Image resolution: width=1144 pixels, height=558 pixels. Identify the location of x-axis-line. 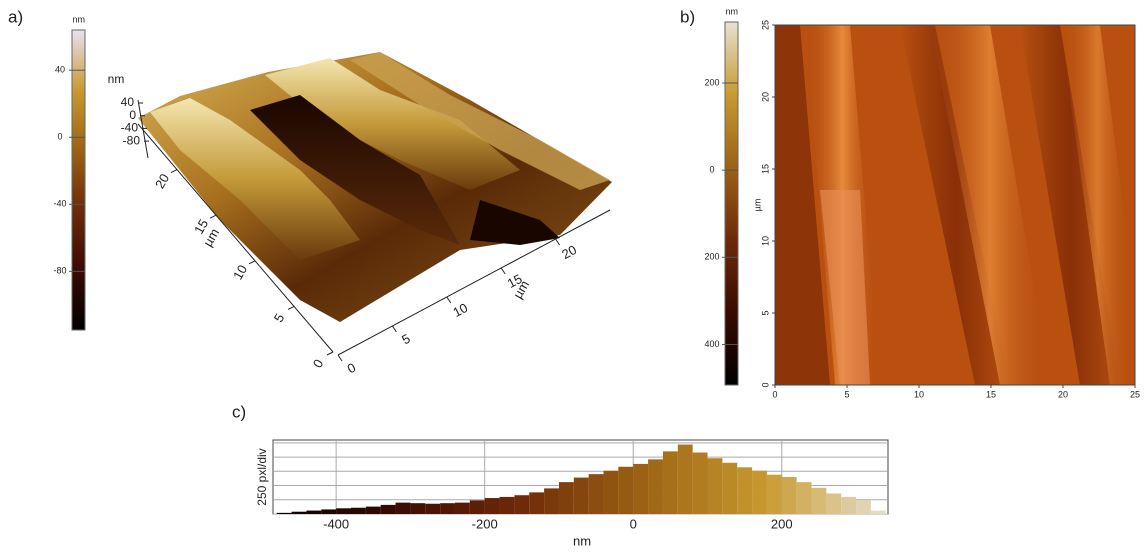
(474, 282).